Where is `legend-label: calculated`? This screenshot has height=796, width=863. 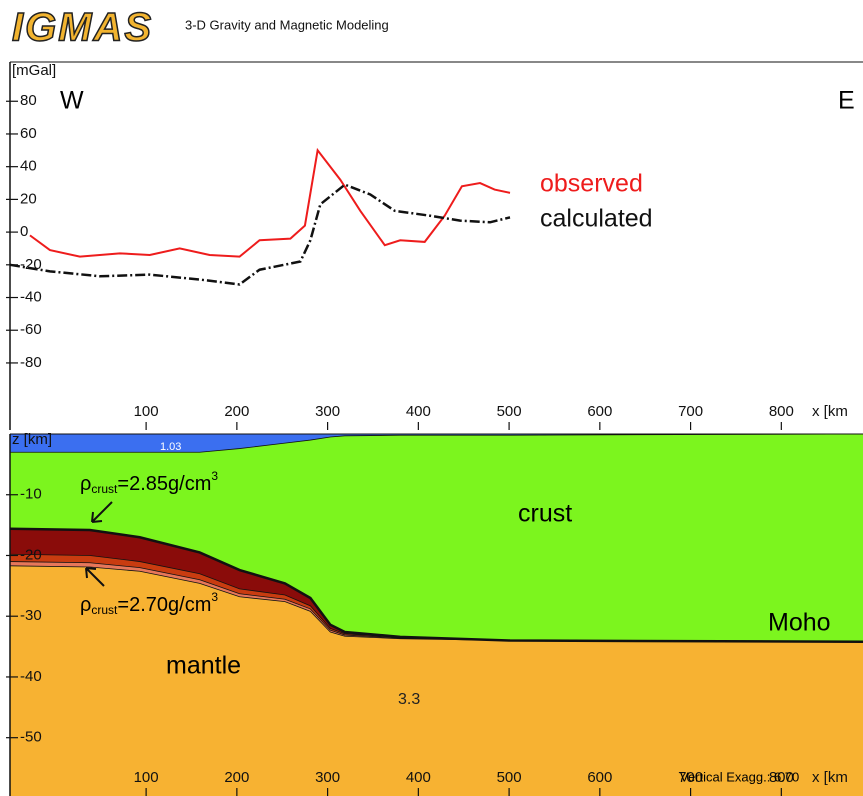
legend-label: calculated is located at coordinates (596, 219).